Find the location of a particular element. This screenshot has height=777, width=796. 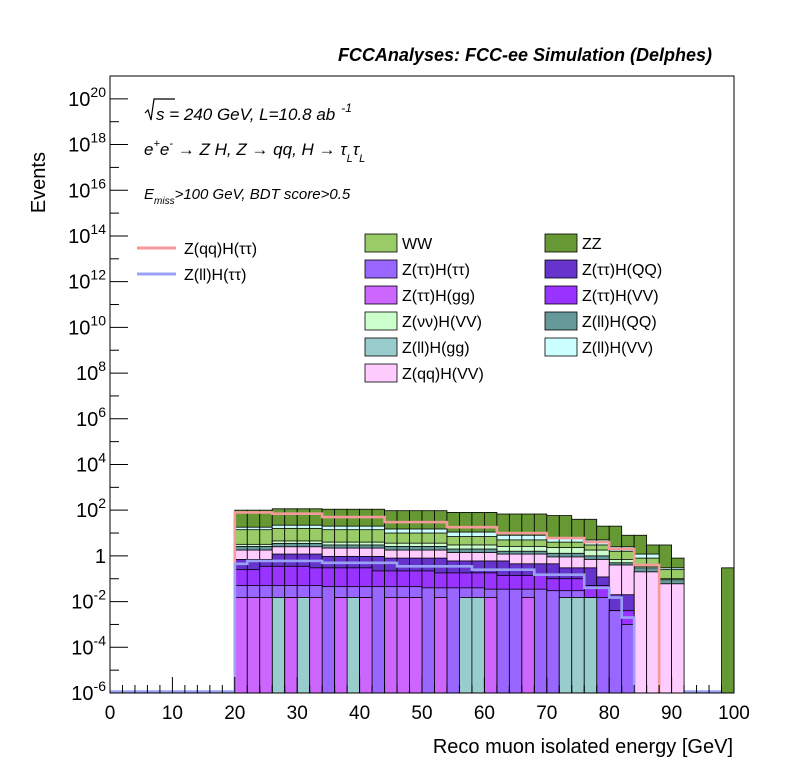

x-tick-label: 100 is located at coordinates (734, 713).